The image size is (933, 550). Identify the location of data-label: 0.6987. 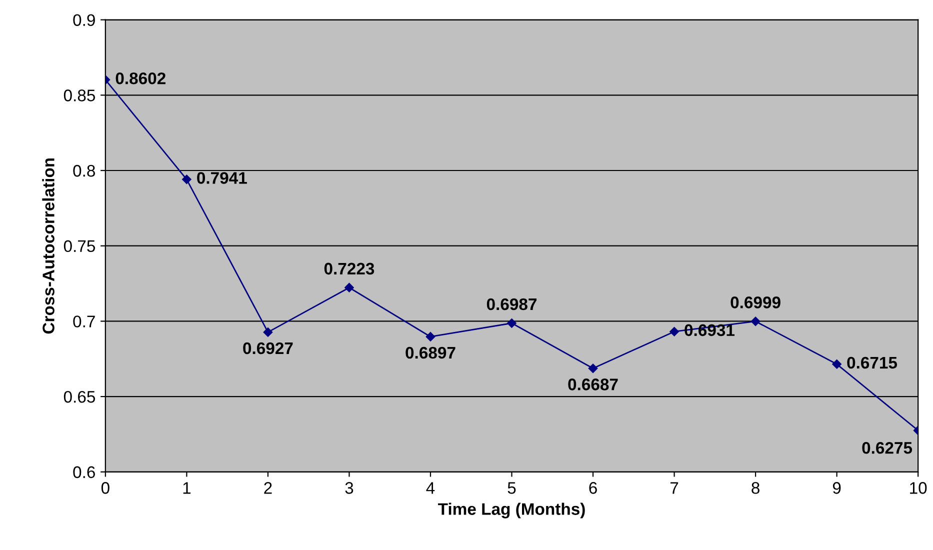
(511, 304).